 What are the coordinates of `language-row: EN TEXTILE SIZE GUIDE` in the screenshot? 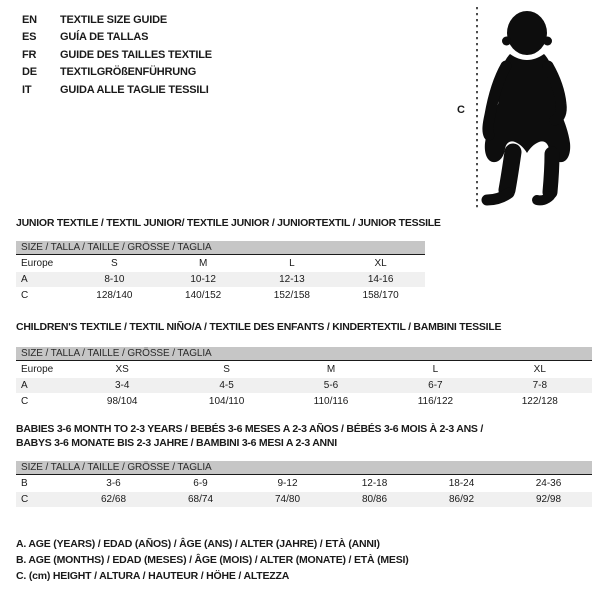 It's located at (117, 20).